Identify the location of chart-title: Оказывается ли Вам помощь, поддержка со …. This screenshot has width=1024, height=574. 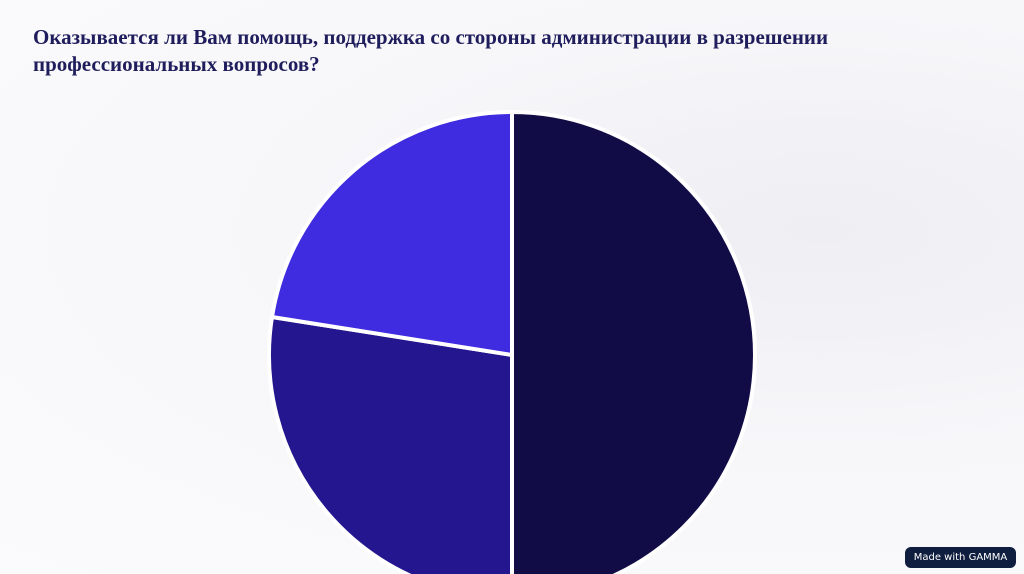
(431, 50).